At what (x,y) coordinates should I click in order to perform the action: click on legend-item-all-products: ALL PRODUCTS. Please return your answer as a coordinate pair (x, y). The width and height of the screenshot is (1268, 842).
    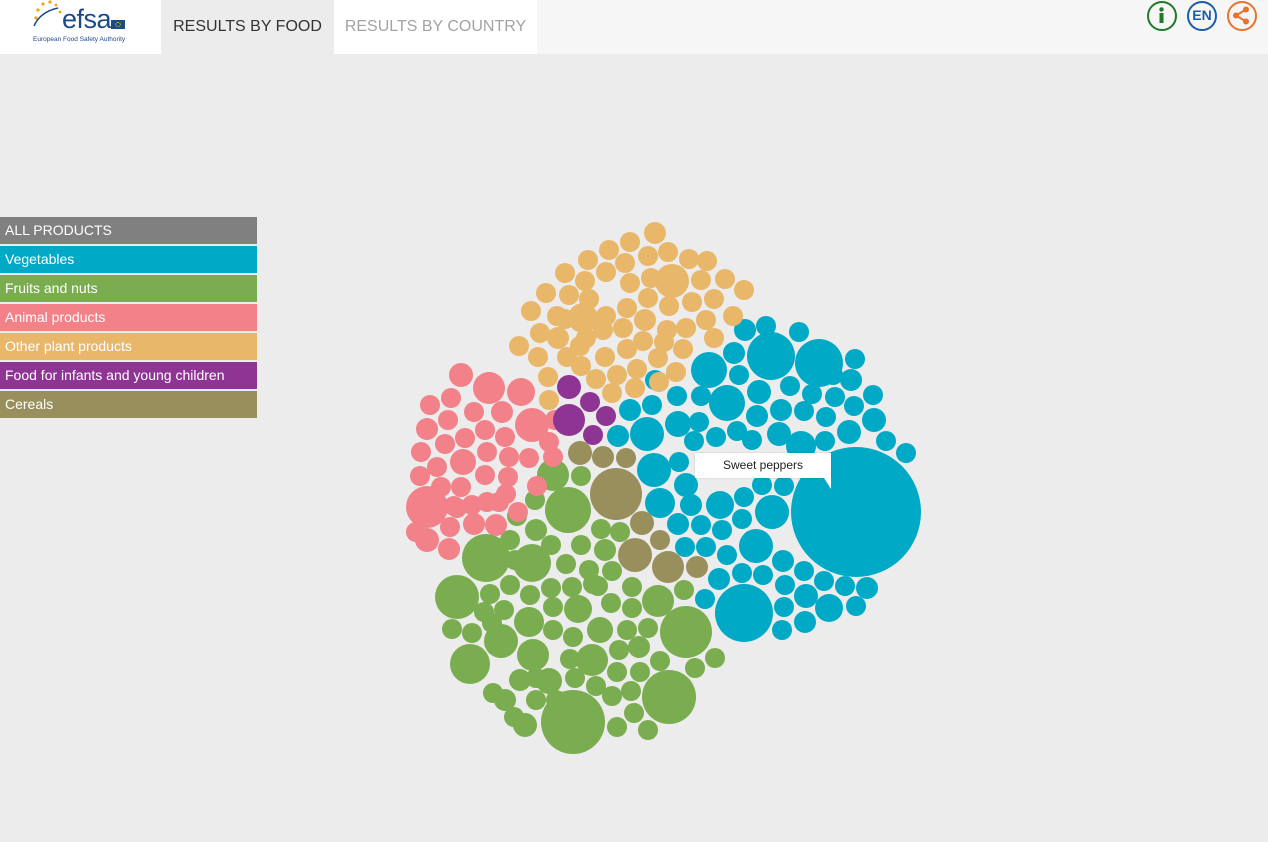
    Looking at the image, I should click on (128, 230).